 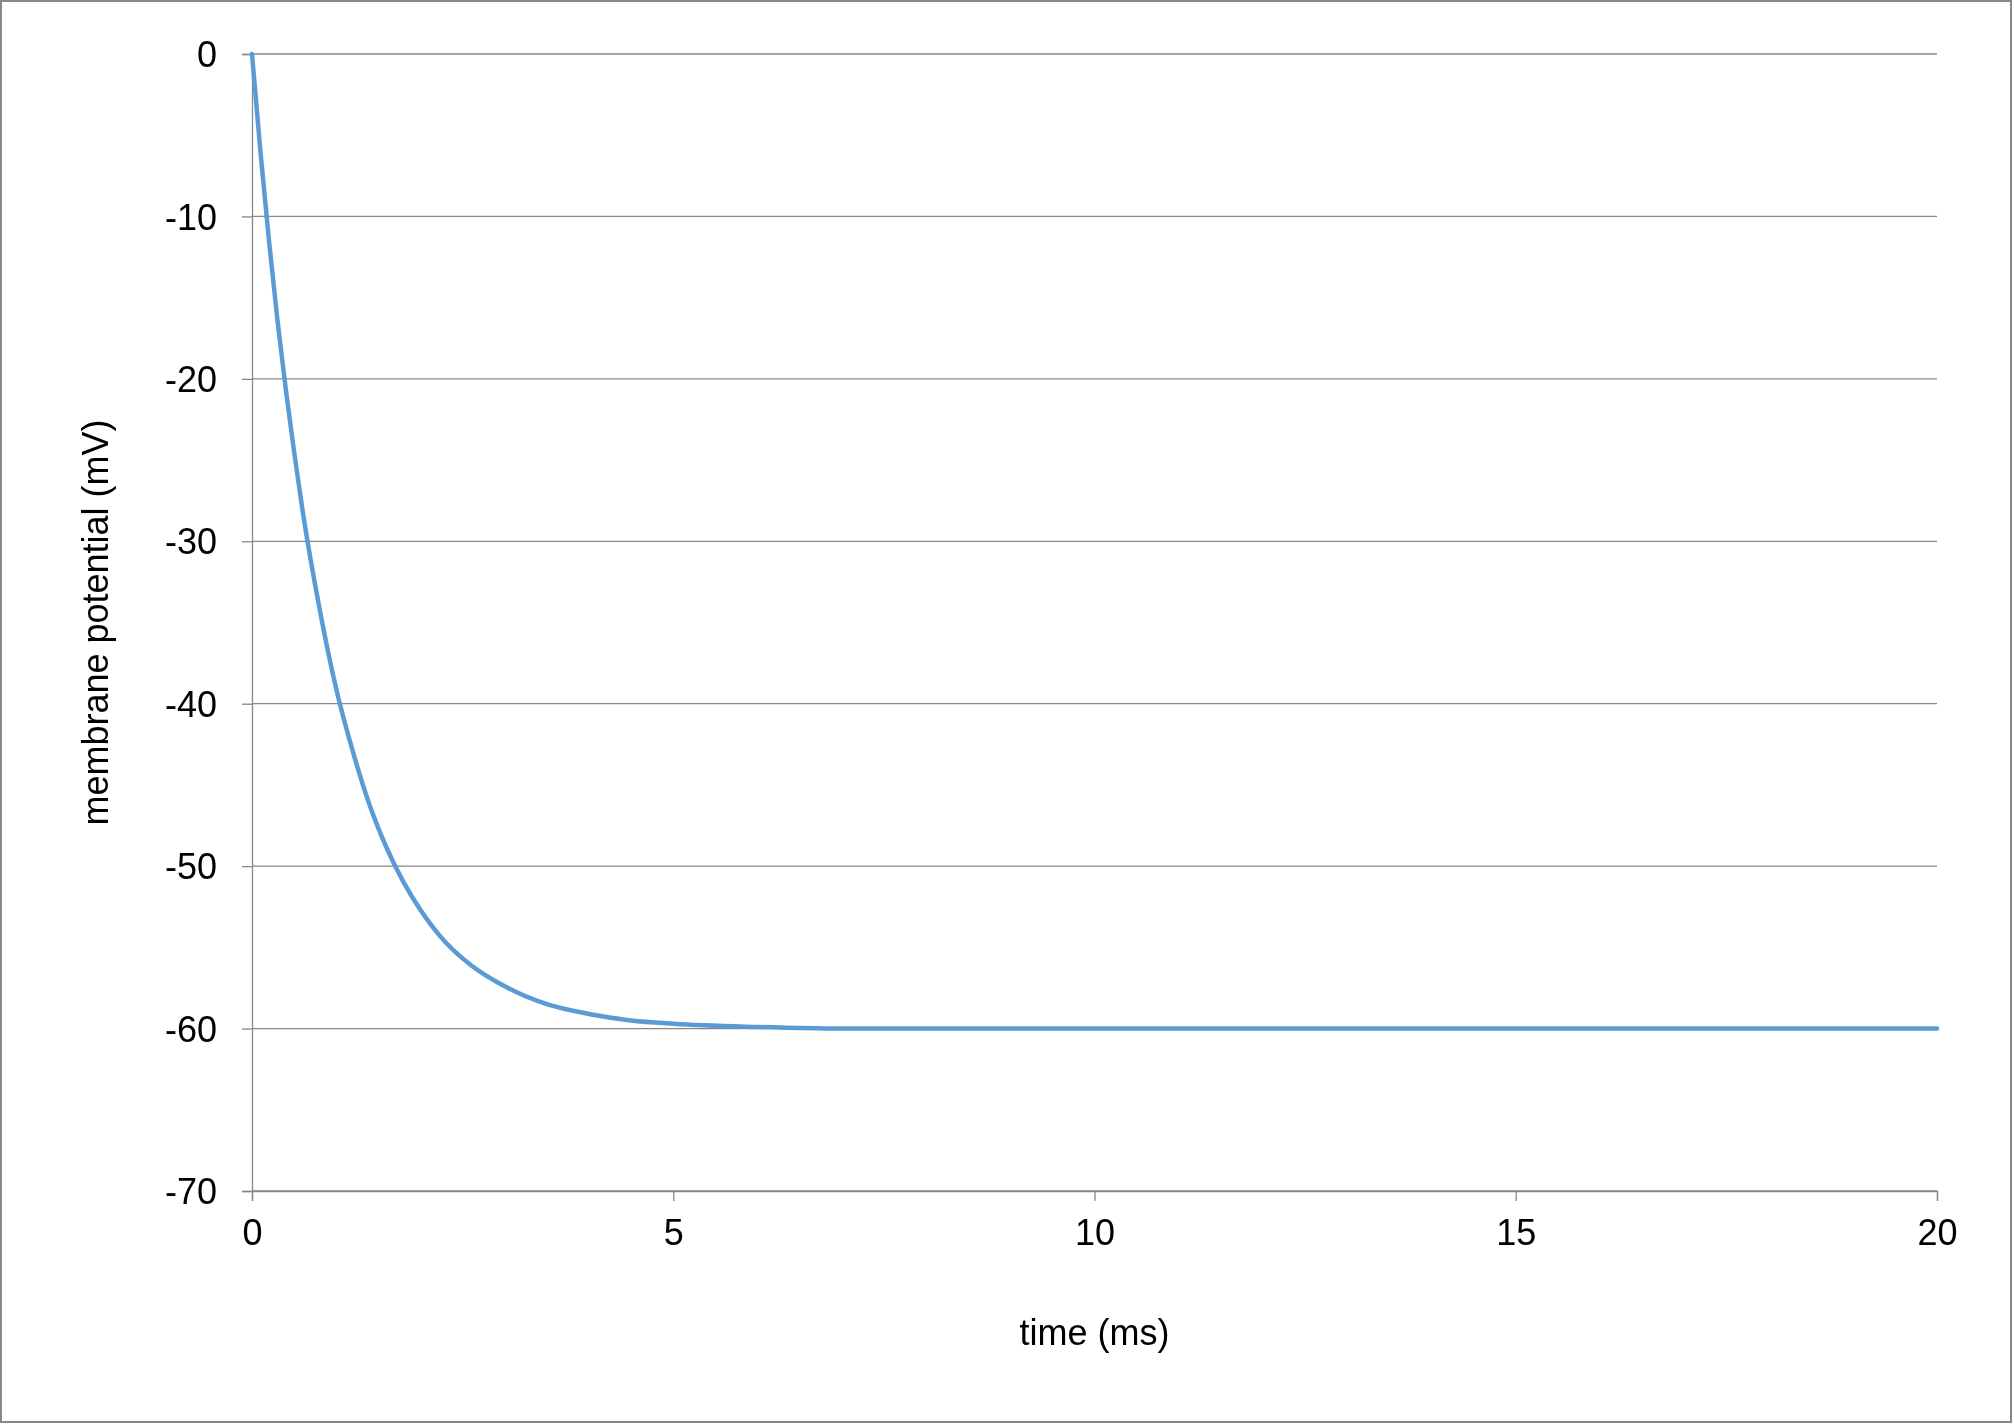 What do you see at coordinates (673, 1232) in the screenshot?
I see `x-tick-label: 5` at bounding box center [673, 1232].